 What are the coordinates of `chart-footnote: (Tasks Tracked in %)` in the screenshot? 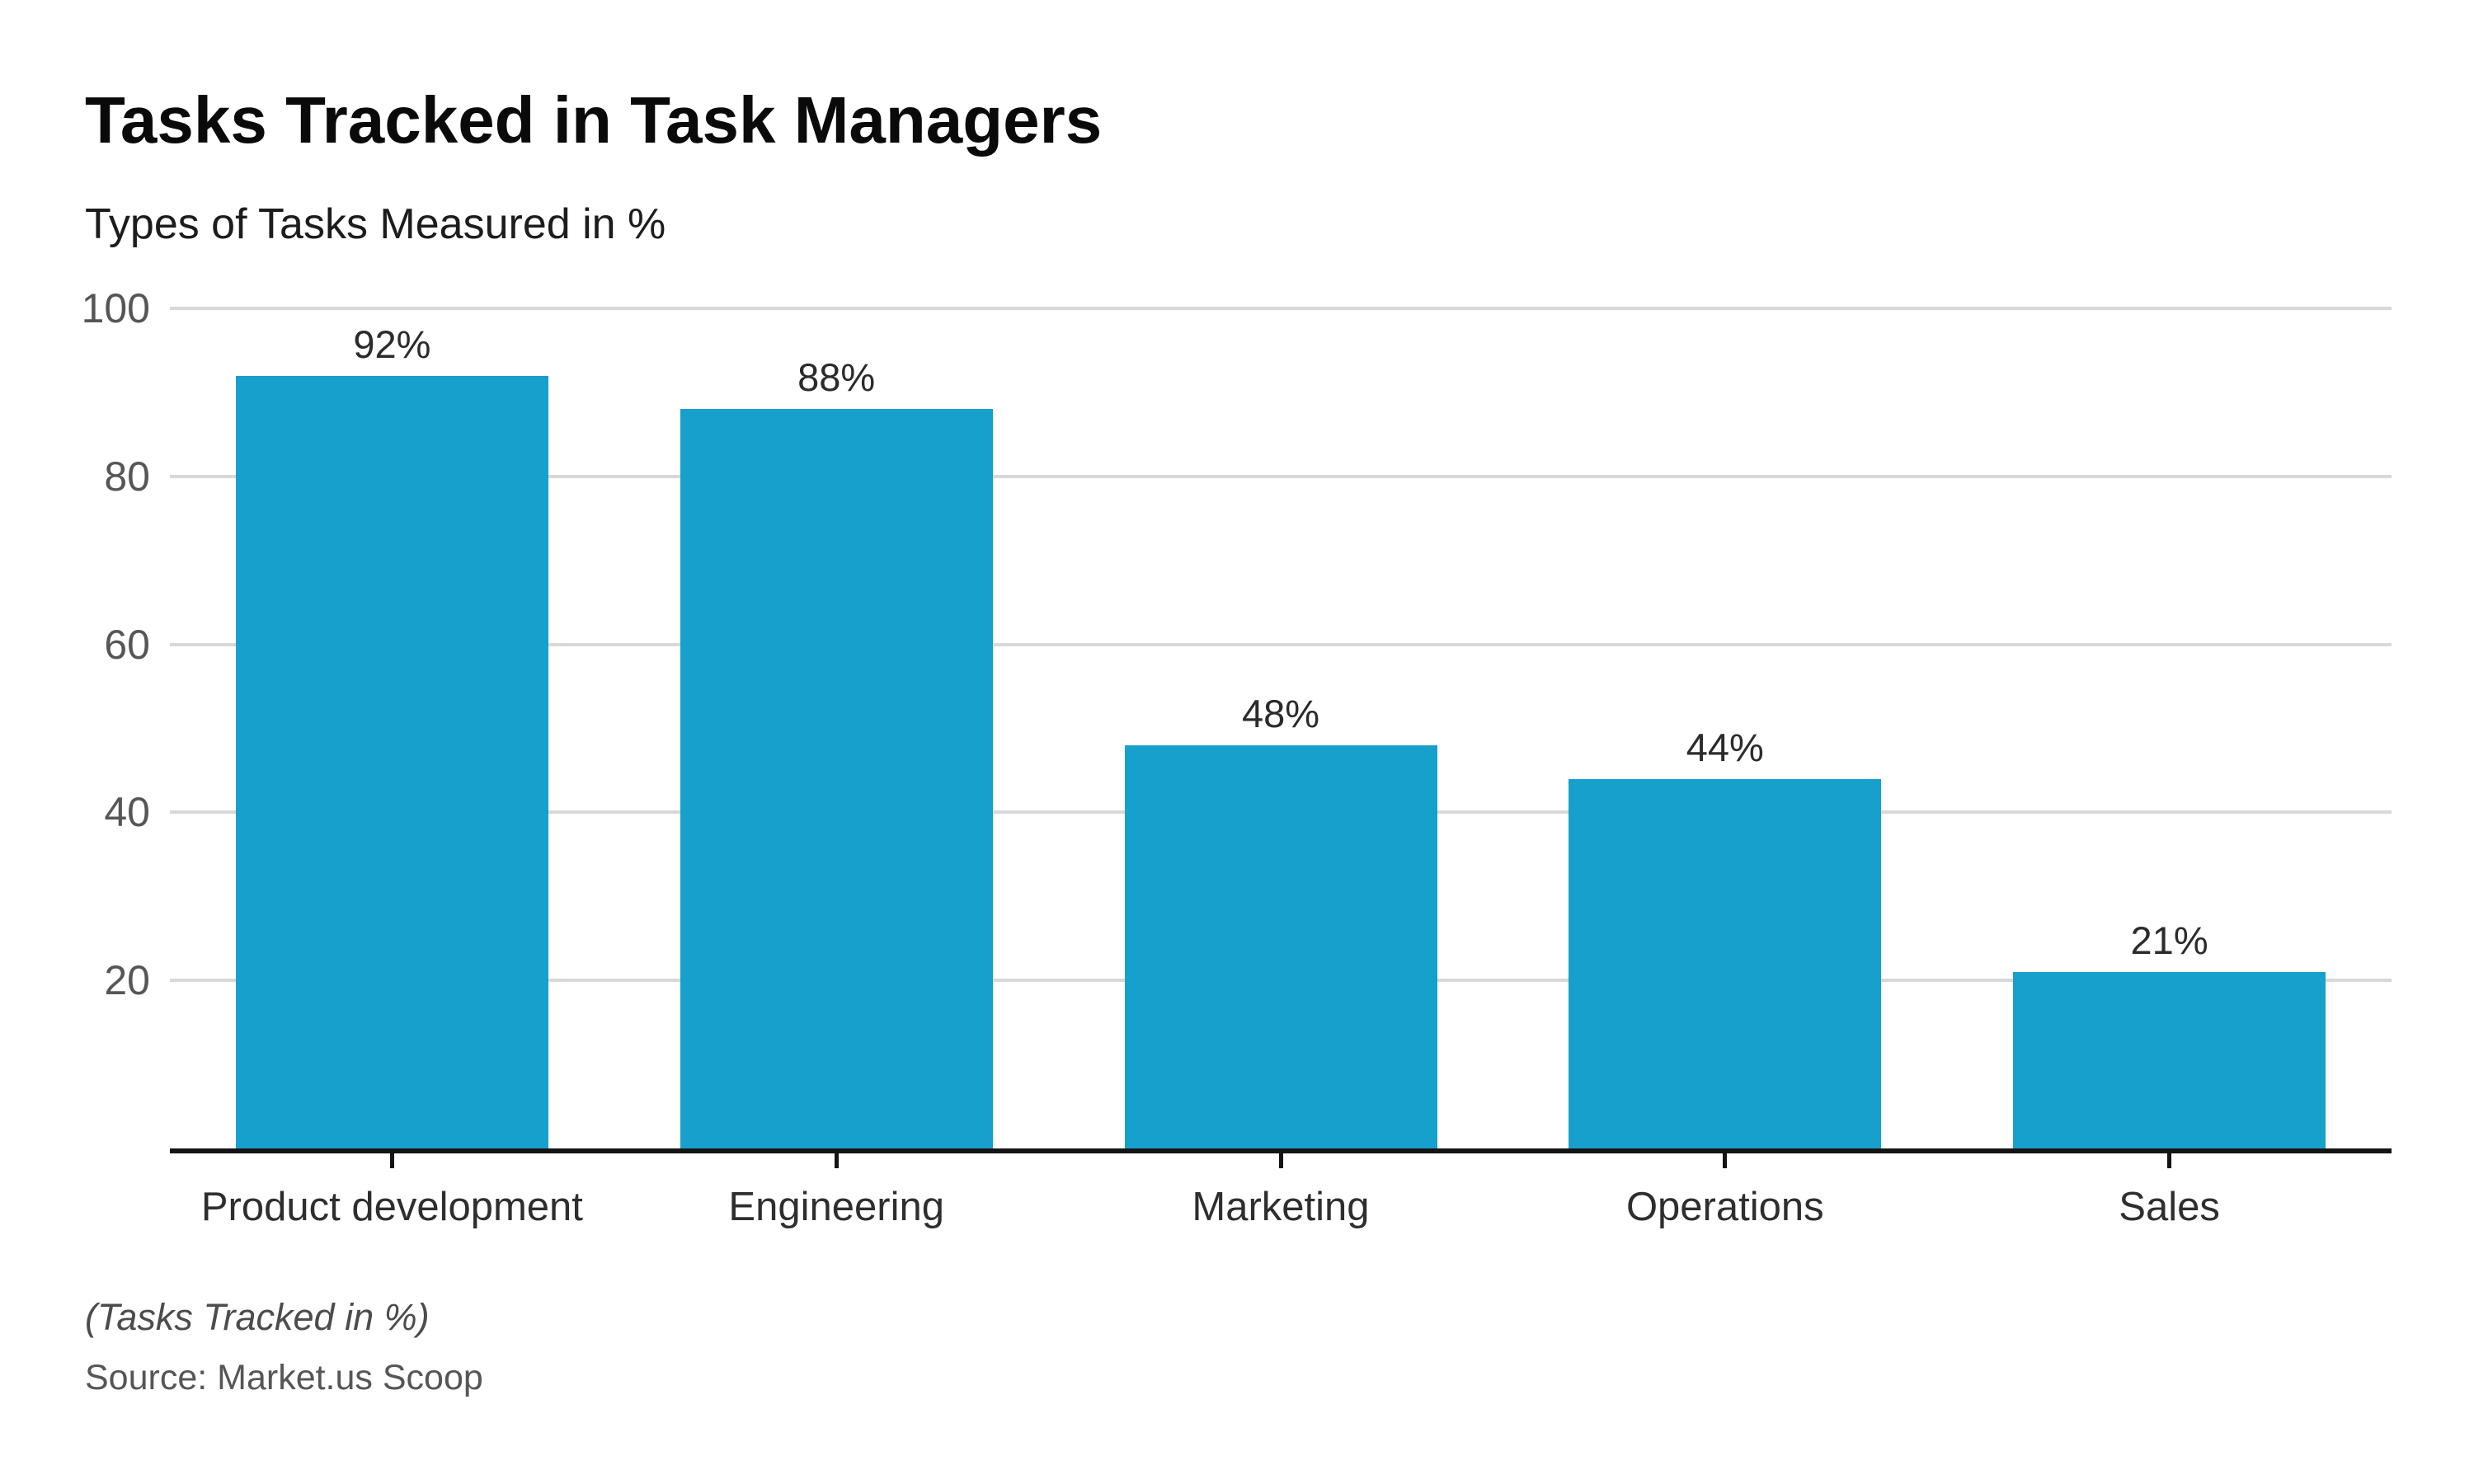 It's located at (257, 1317).